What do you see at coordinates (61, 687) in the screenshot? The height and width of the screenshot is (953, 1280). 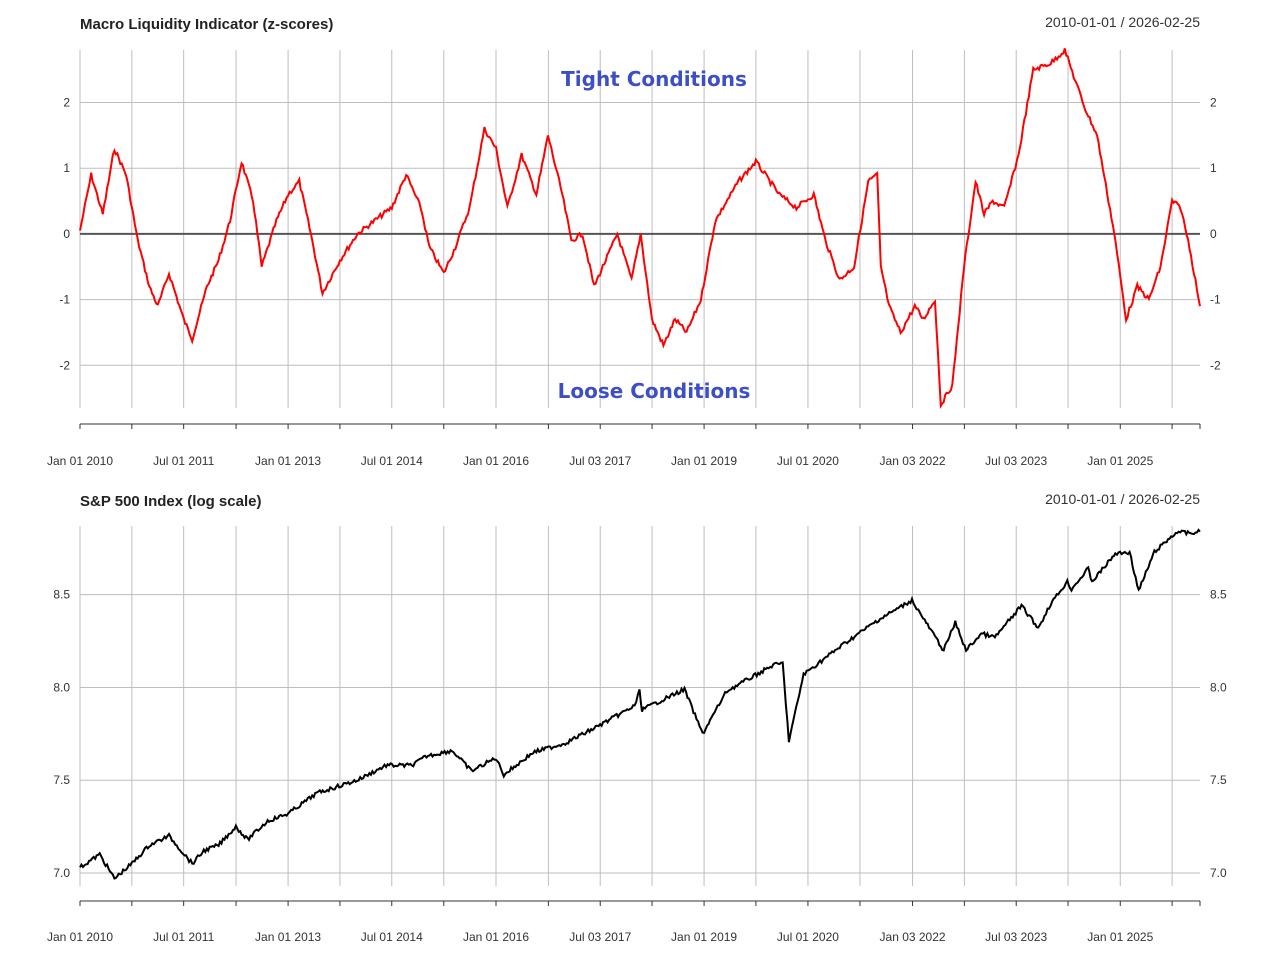 I see `y-tick-label-left: 8.0` at bounding box center [61, 687].